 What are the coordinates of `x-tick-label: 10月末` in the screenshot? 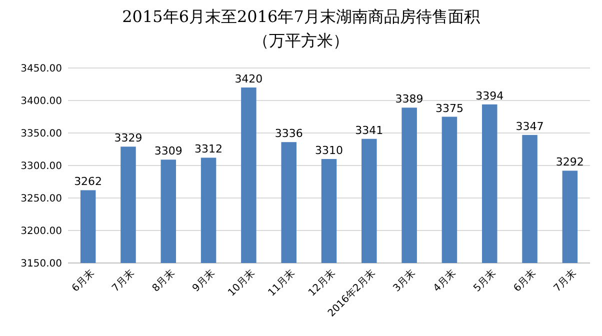 It's located at (242, 283).